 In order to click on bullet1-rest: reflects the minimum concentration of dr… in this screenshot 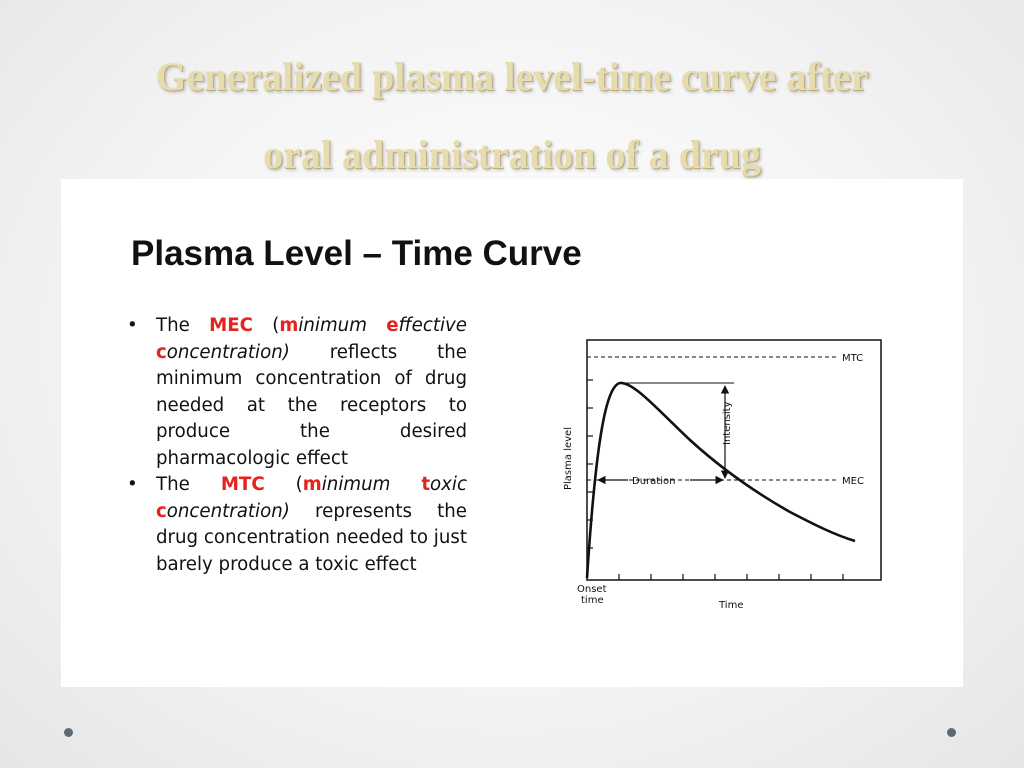, I will do `click(311, 405)`.